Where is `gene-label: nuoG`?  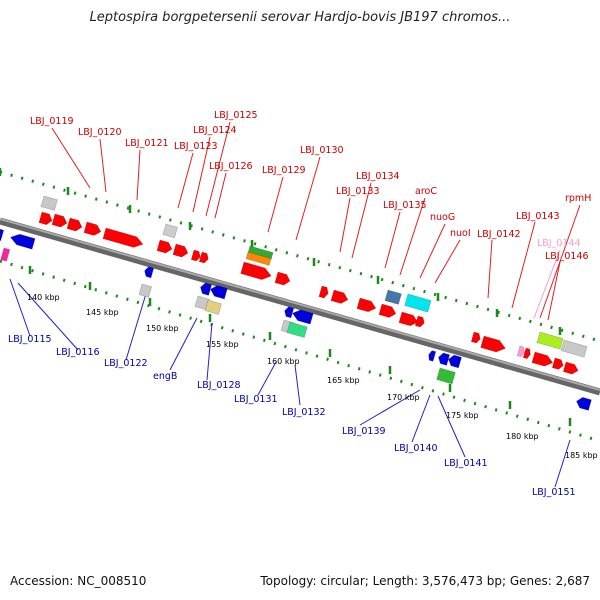 gene-label: nuoG is located at coordinates (442, 217).